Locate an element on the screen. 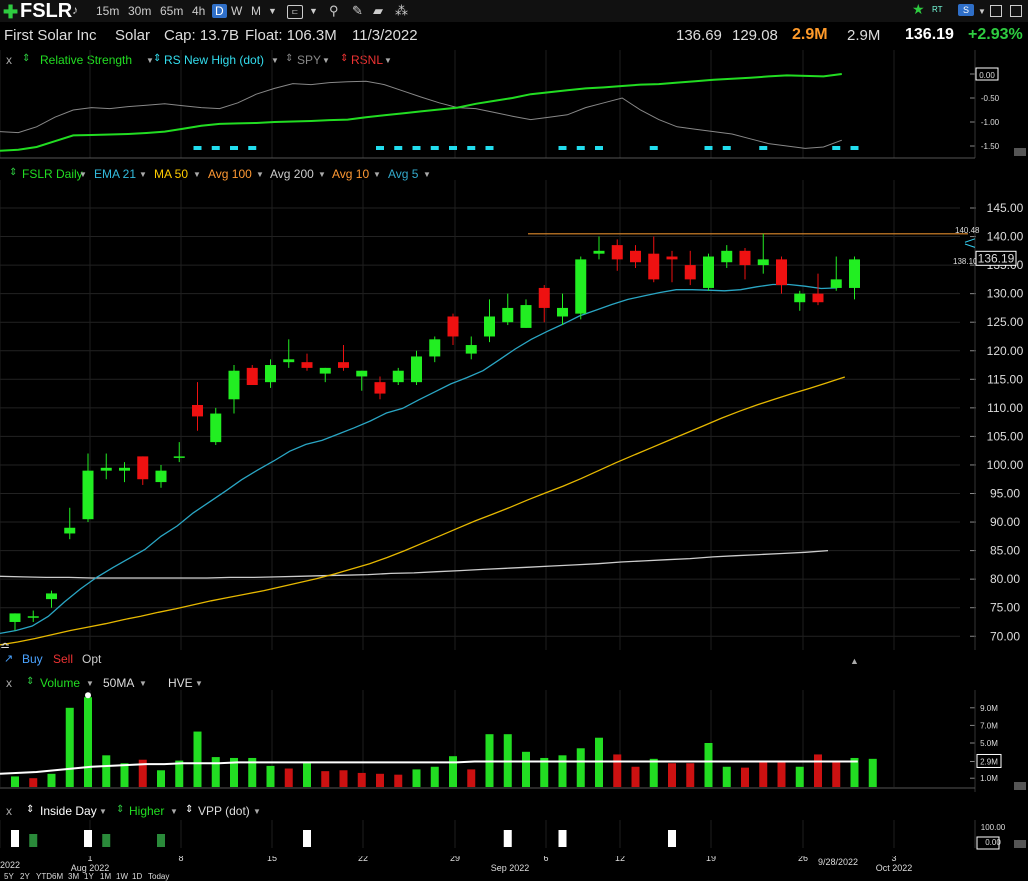 The width and height of the screenshot is (1028, 881). bell-icon: ♪ is located at coordinates (75, 10).